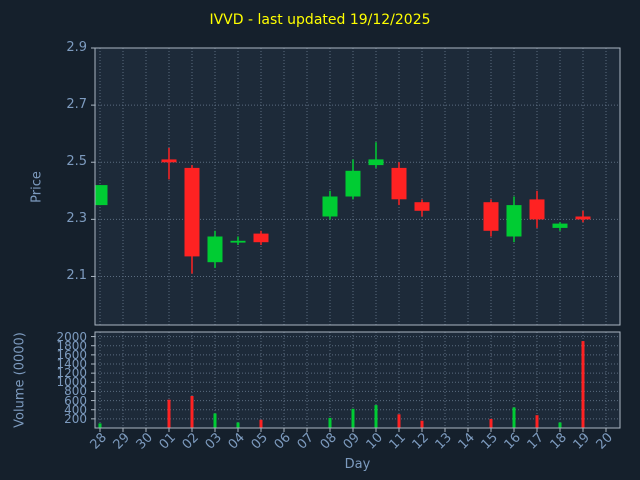  I want to click on price-tick-label: 2.7, so click(76, 104).